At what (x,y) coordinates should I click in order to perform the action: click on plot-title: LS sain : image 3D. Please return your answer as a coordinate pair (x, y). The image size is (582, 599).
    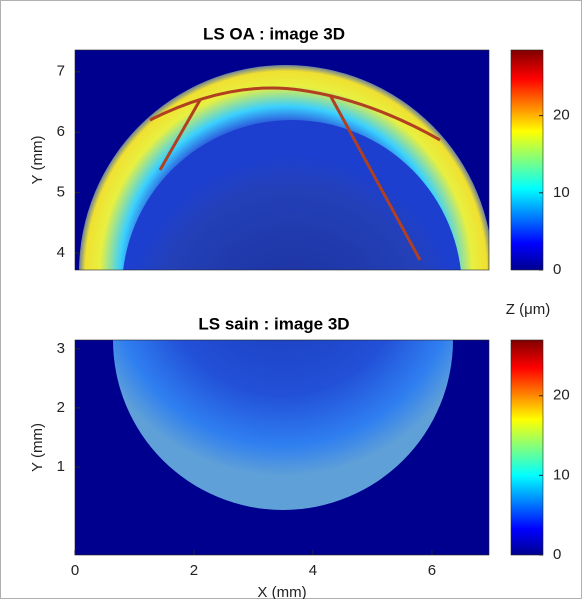
    Looking at the image, I should click on (273, 323).